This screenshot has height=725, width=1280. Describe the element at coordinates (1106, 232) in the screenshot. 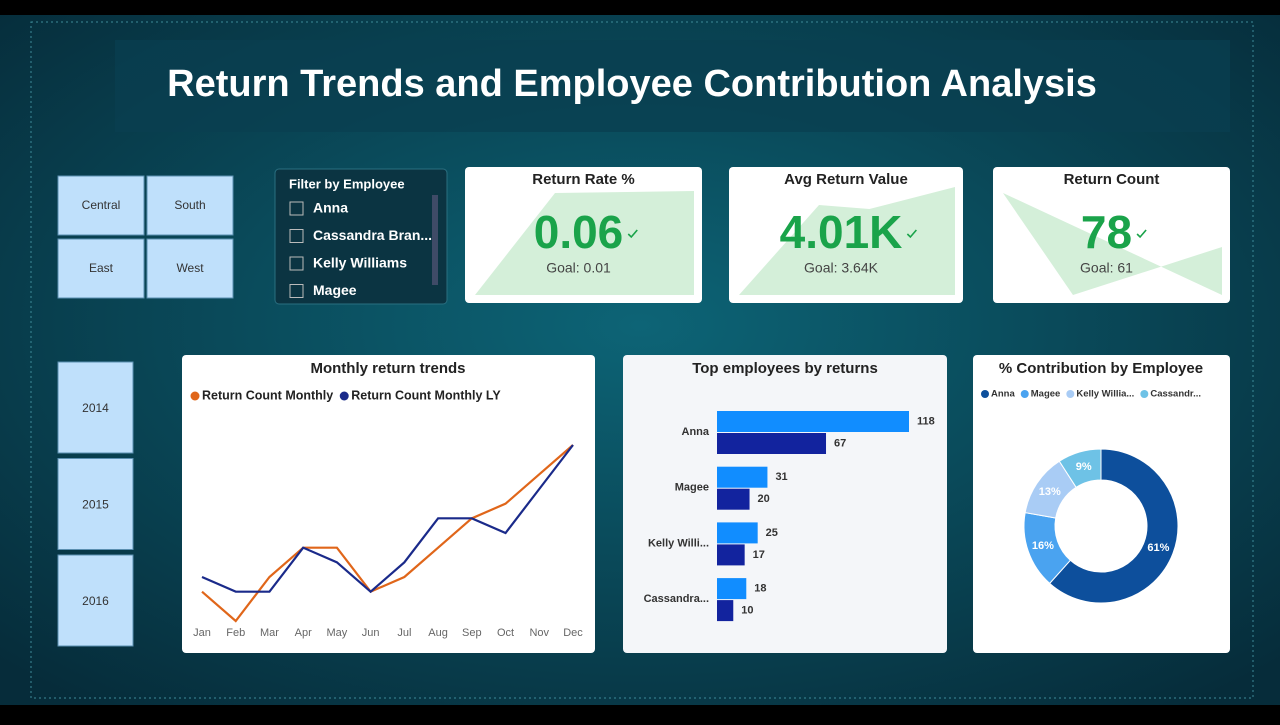

I see `kpi-value: 78` at that location.